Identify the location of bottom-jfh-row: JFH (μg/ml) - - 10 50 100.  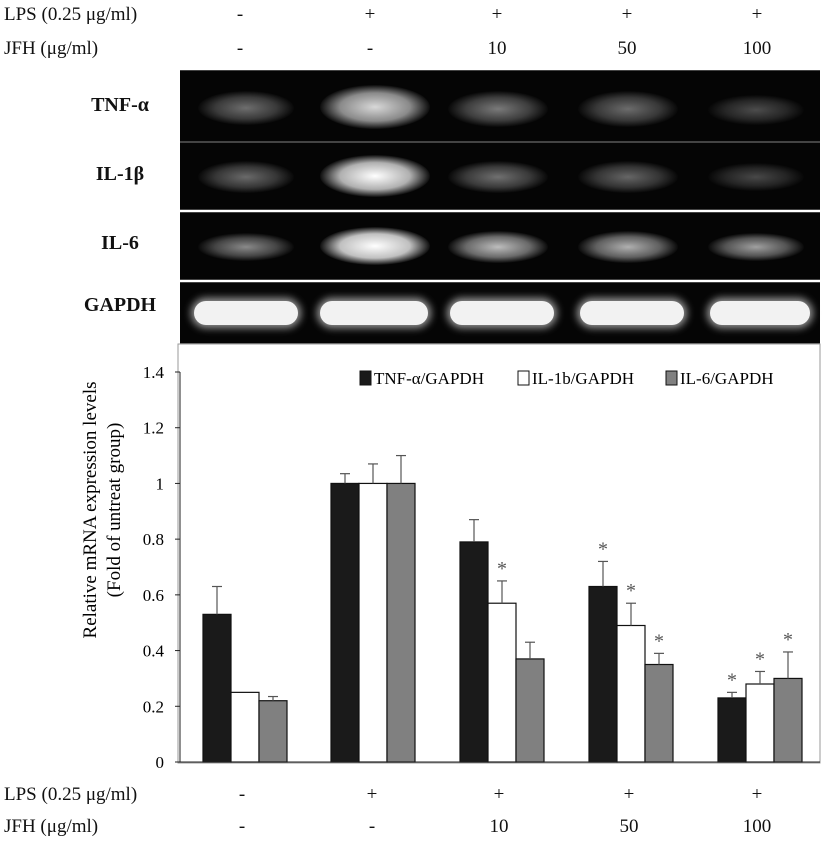
(413, 829).